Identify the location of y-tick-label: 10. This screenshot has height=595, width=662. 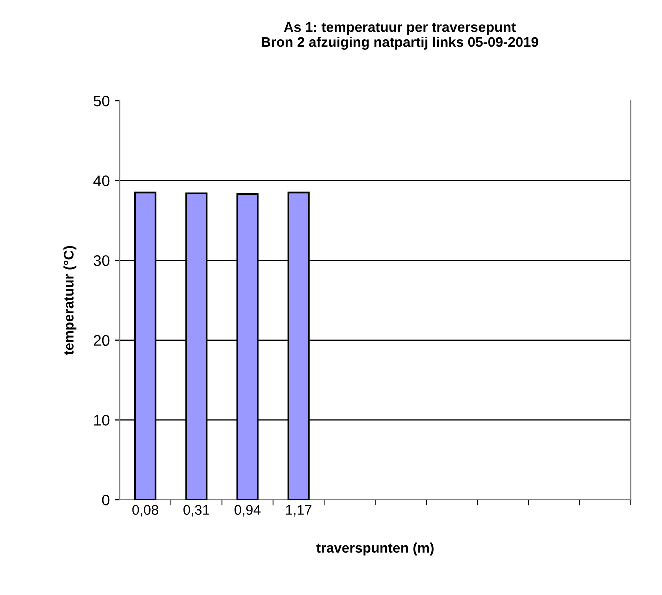
(102, 420).